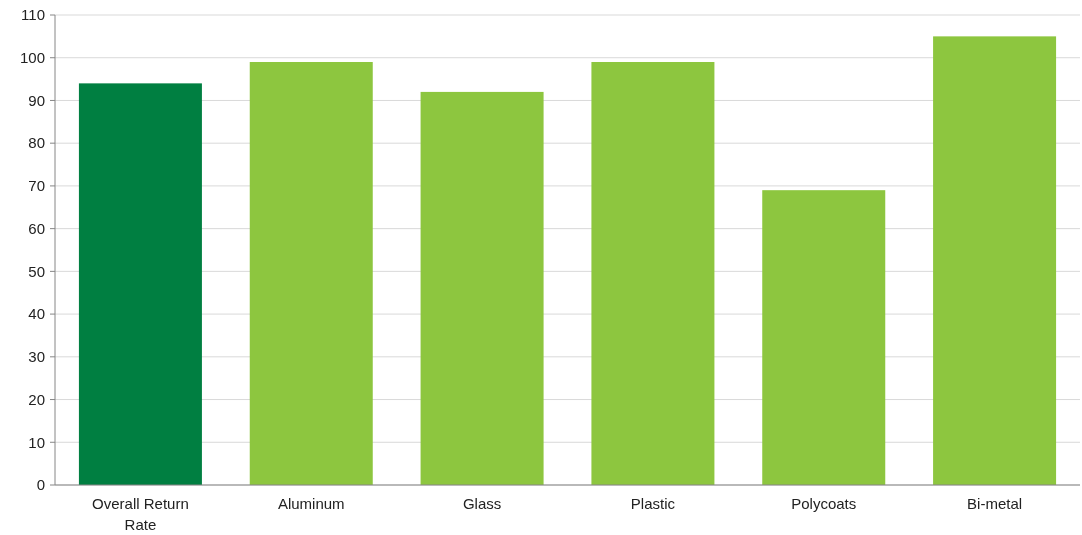  Describe the element at coordinates (36, 186) in the screenshot. I see `y-tick-label: 70` at that location.